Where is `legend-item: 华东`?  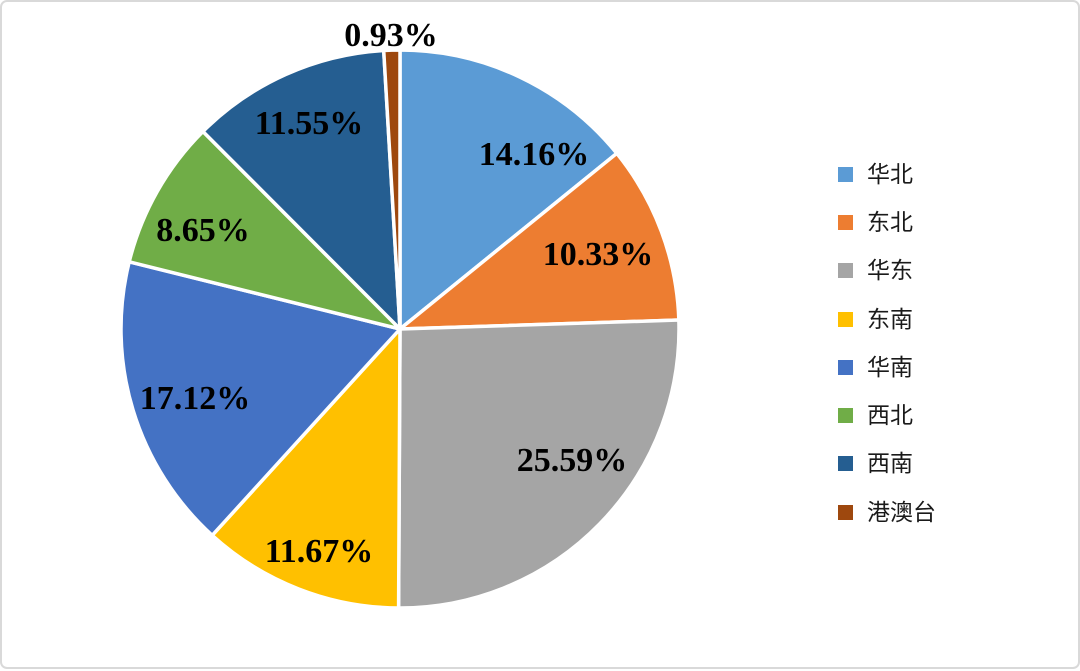 legend-item: 华东 is located at coordinates (887, 271).